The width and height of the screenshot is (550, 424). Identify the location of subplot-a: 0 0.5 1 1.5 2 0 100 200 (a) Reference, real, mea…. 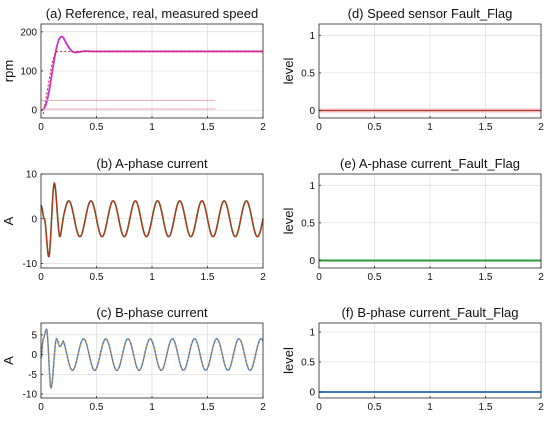
(133, 69).